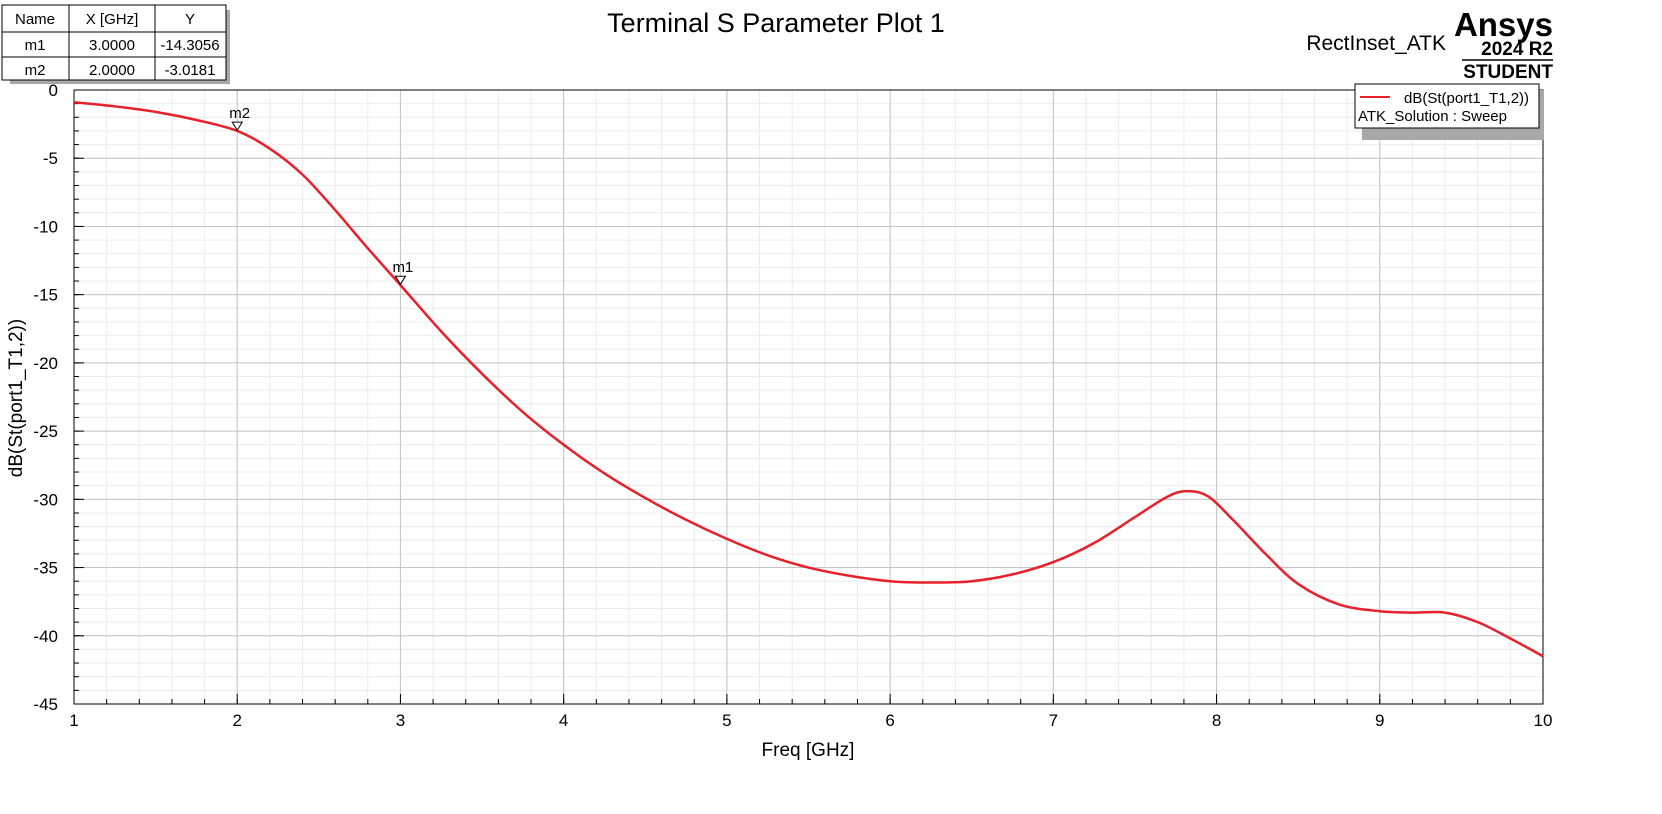  Describe the element at coordinates (236, 720) in the screenshot. I see `x-tick-label: 2` at that location.